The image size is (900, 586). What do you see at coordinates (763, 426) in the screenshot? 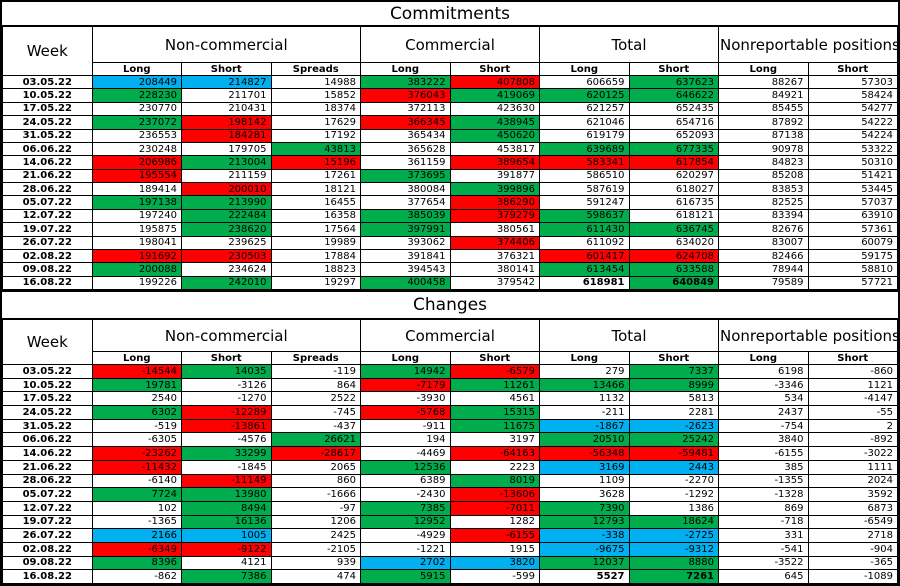
I see `value-cell: -754` at bounding box center [763, 426].